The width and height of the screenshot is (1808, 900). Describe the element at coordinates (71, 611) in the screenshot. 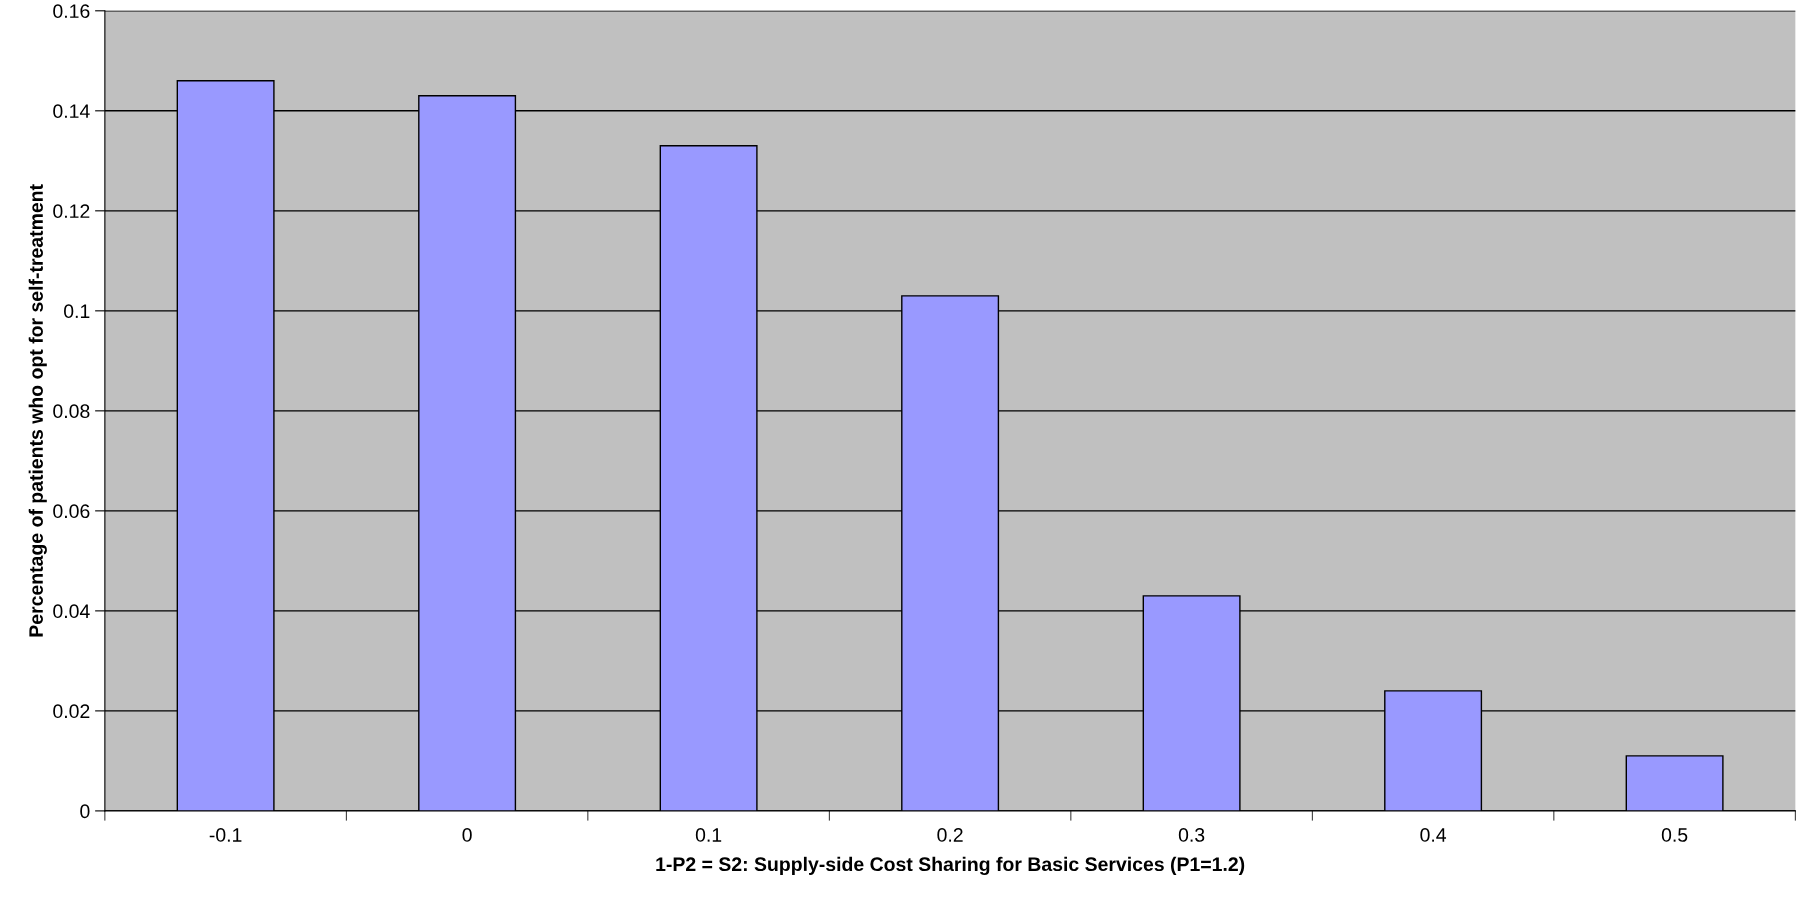

I see `y-tick-label: 0.04` at that location.